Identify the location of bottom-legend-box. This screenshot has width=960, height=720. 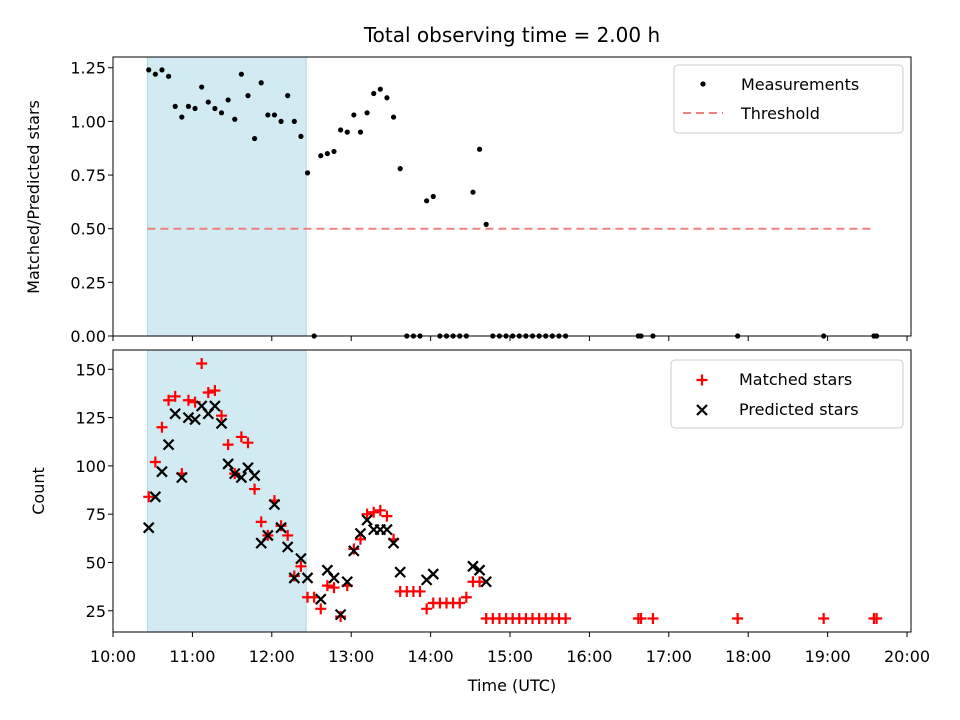
(787, 394).